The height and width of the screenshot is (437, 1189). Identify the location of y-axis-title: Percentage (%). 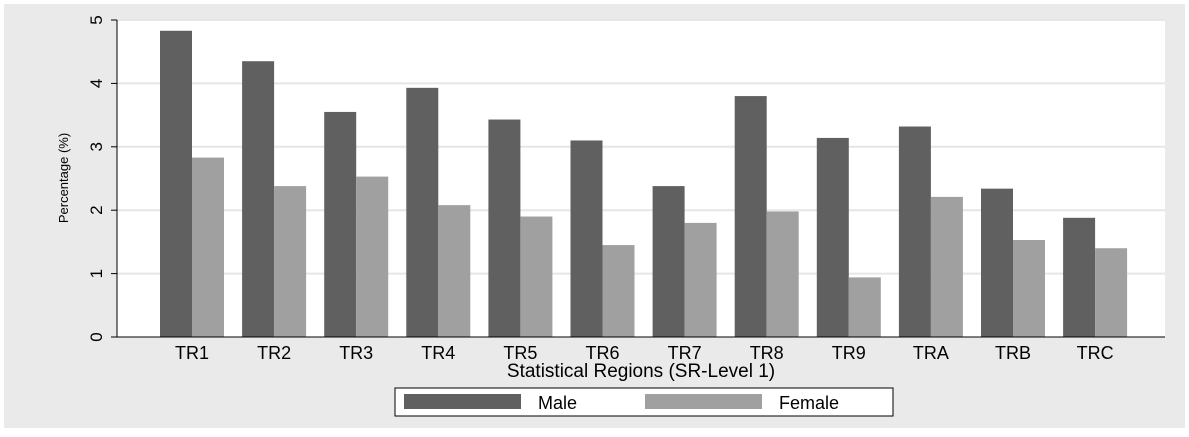
(63, 178).